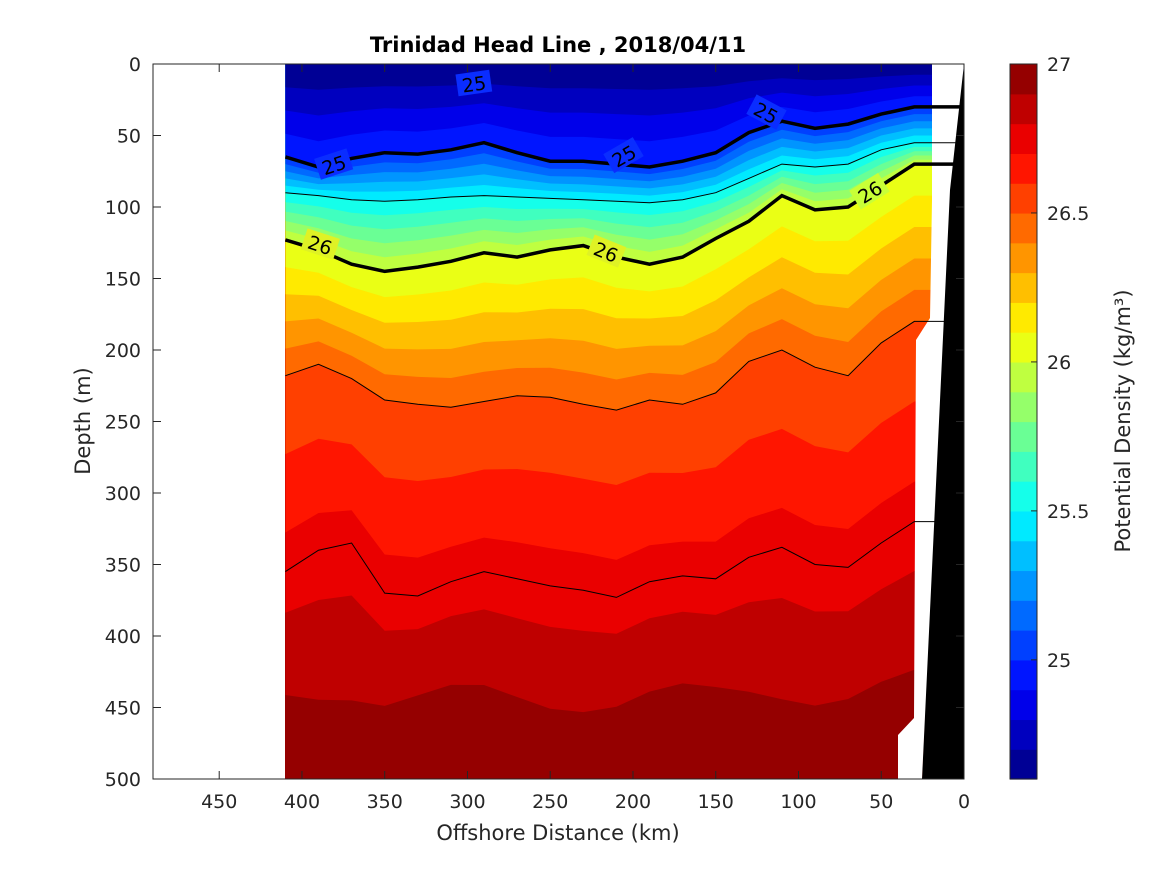  What do you see at coordinates (123, 637) in the screenshot?
I see `y-tick-label: 400` at bounding box center [123, 637].